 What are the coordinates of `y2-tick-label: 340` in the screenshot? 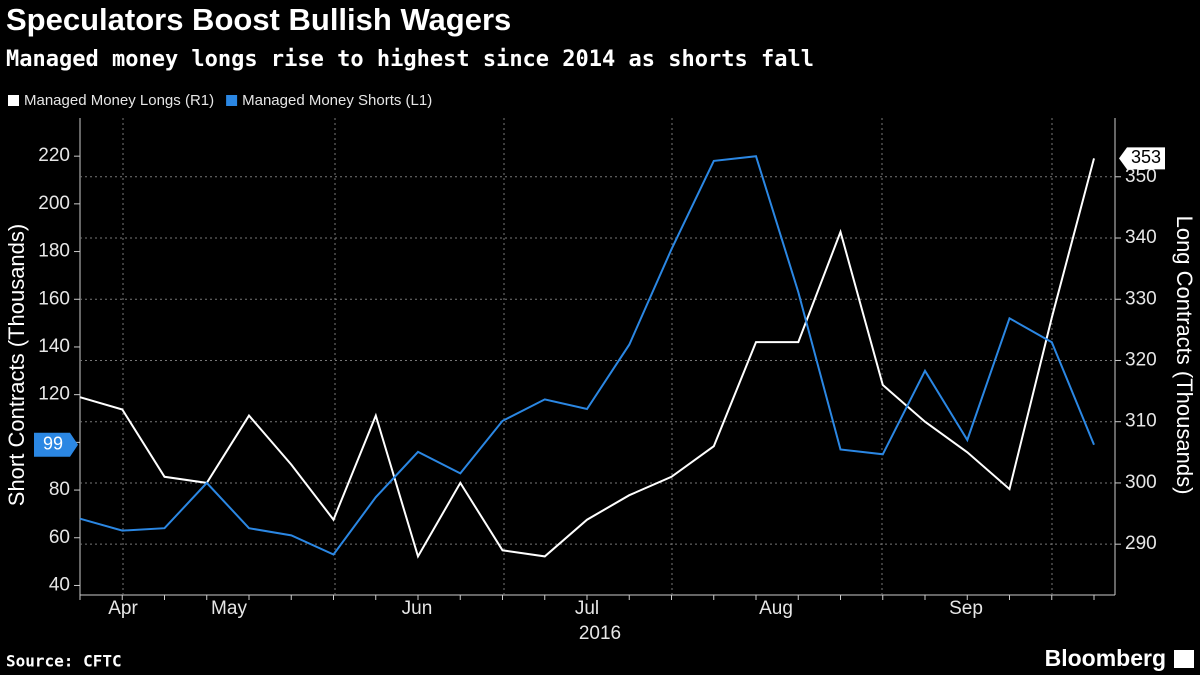 It's located at (1141, 237).